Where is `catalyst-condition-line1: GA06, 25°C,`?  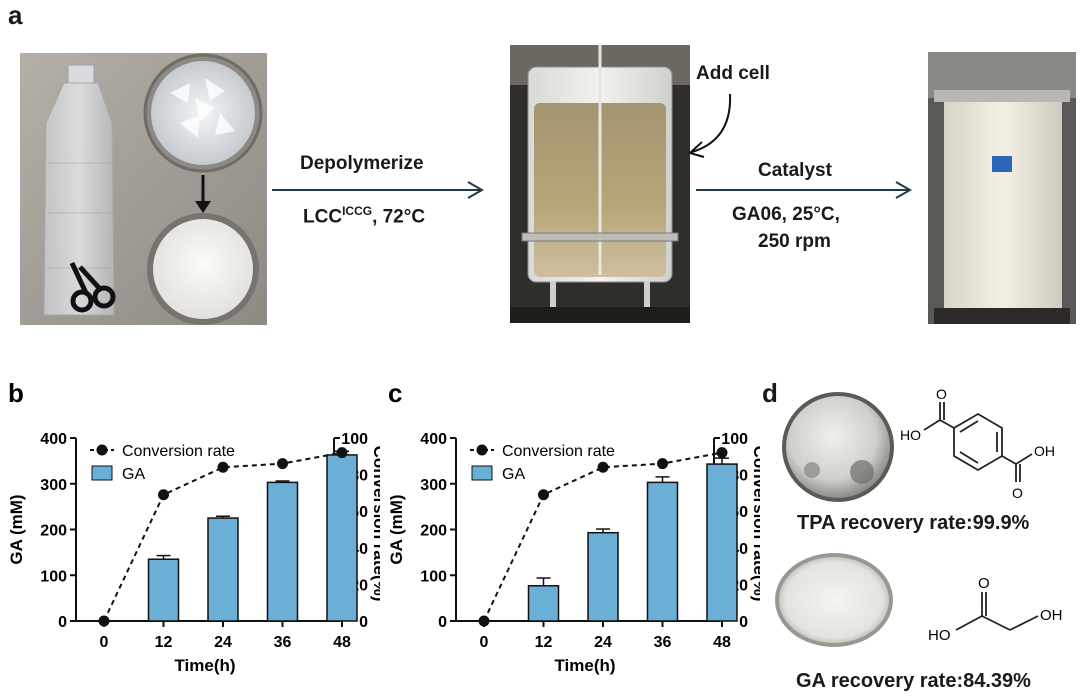 catalyst-condition-line1: GA06, 25°C, is located at coordinates (786, 214).